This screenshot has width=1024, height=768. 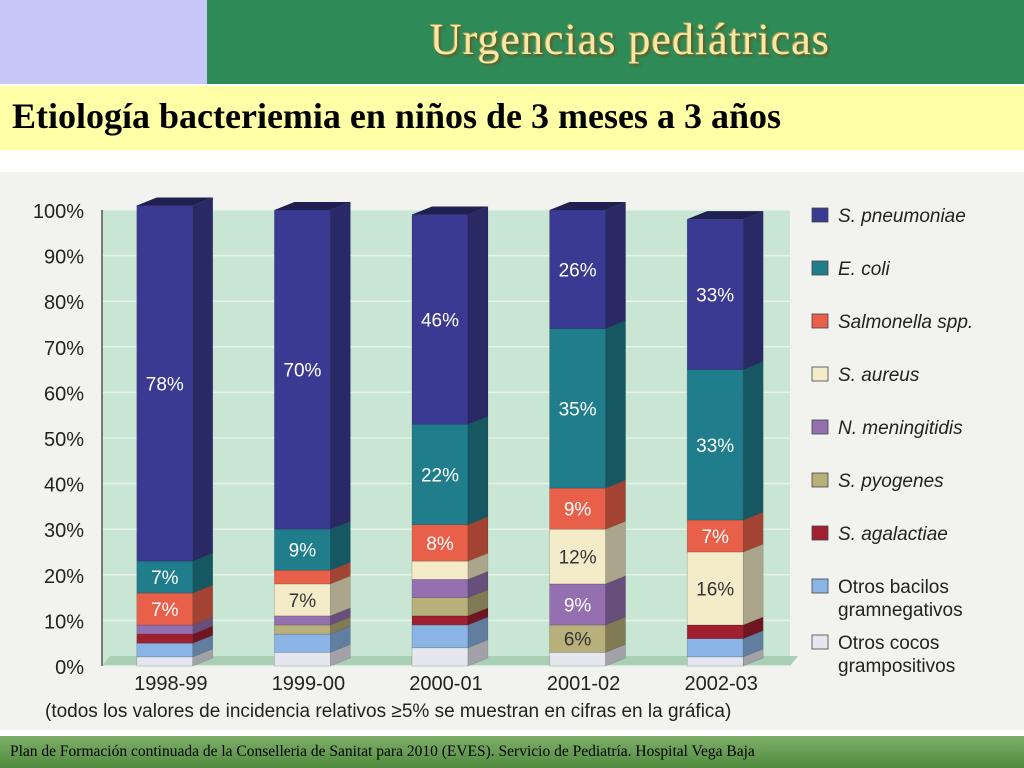 I want to click on data-label: 46%, so click(x=440, y=320).